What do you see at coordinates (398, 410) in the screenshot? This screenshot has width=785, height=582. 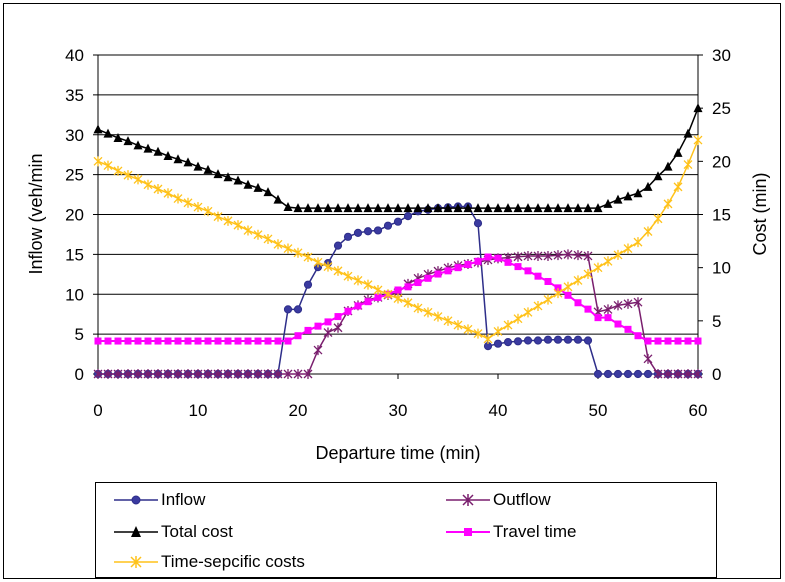 I see `x-tick-label: 30` at bounding box center [398, 410].